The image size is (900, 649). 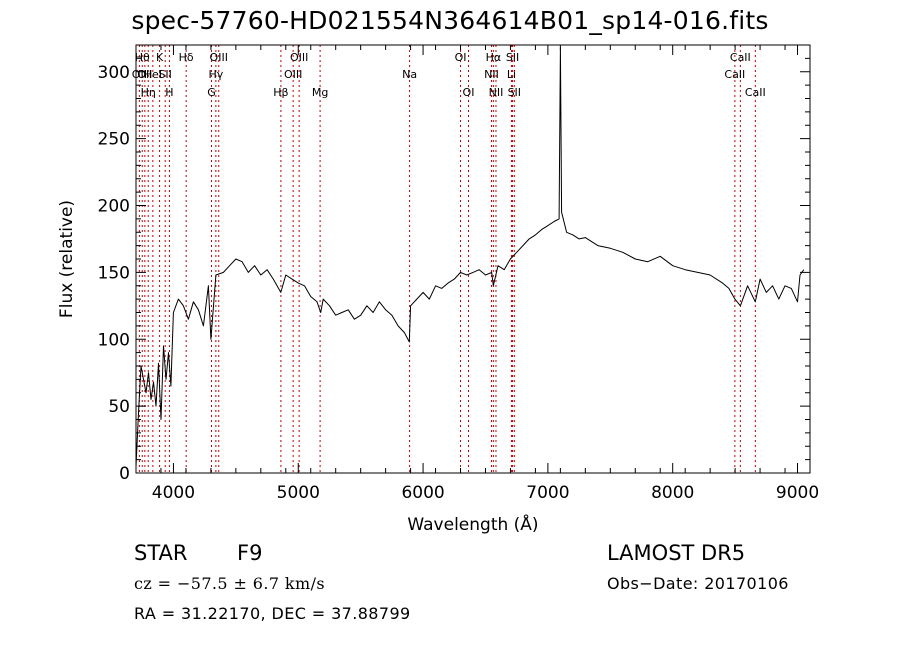 What do you see at coordinates (755, 92) in the screenshot?
I see `line-marker-label-27: CaII` at bounding box center [755, 92].